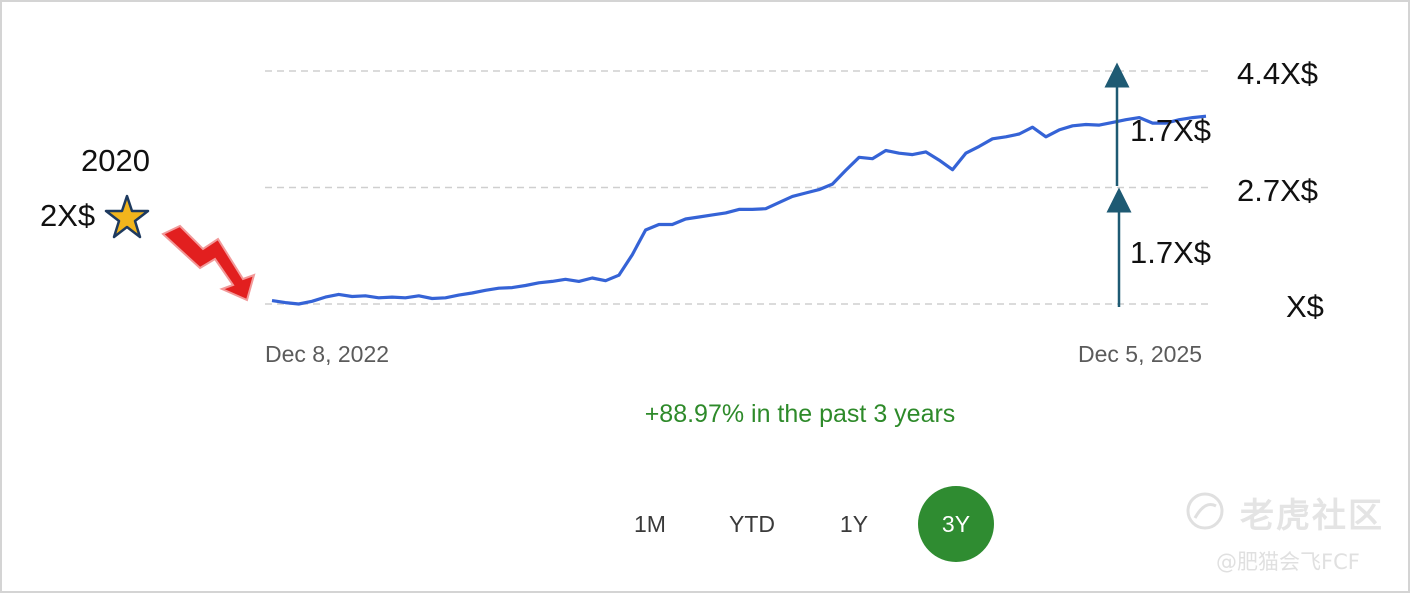 This screenshot has height=593, width=1410. I want to click on tiger-logo-icon, so click(1205, 511).